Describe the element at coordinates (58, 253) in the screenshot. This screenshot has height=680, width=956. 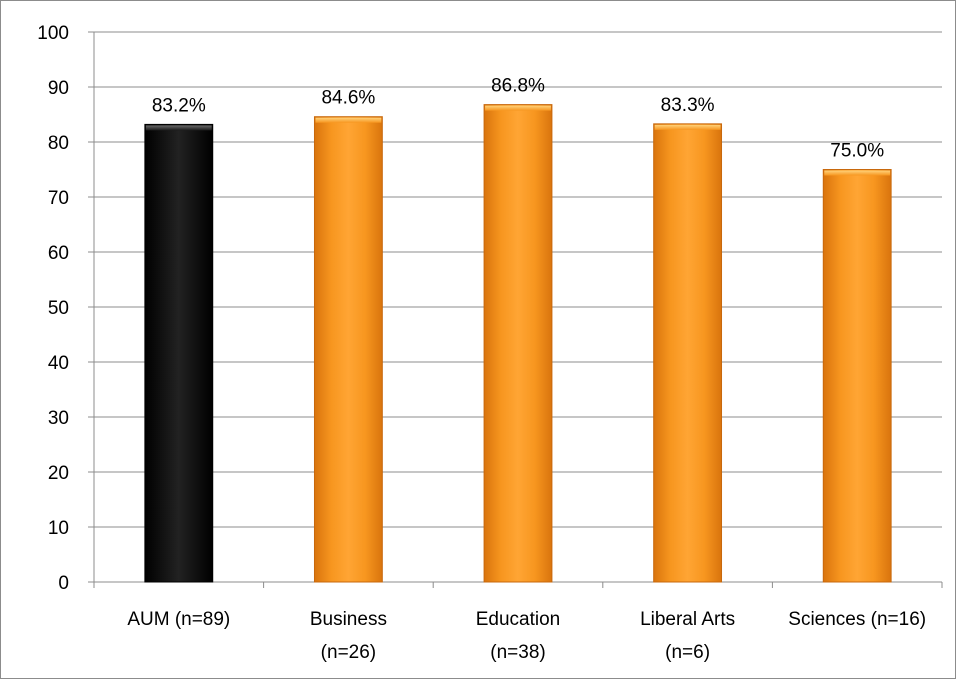
I see `y-tick-label: 60` at that location.